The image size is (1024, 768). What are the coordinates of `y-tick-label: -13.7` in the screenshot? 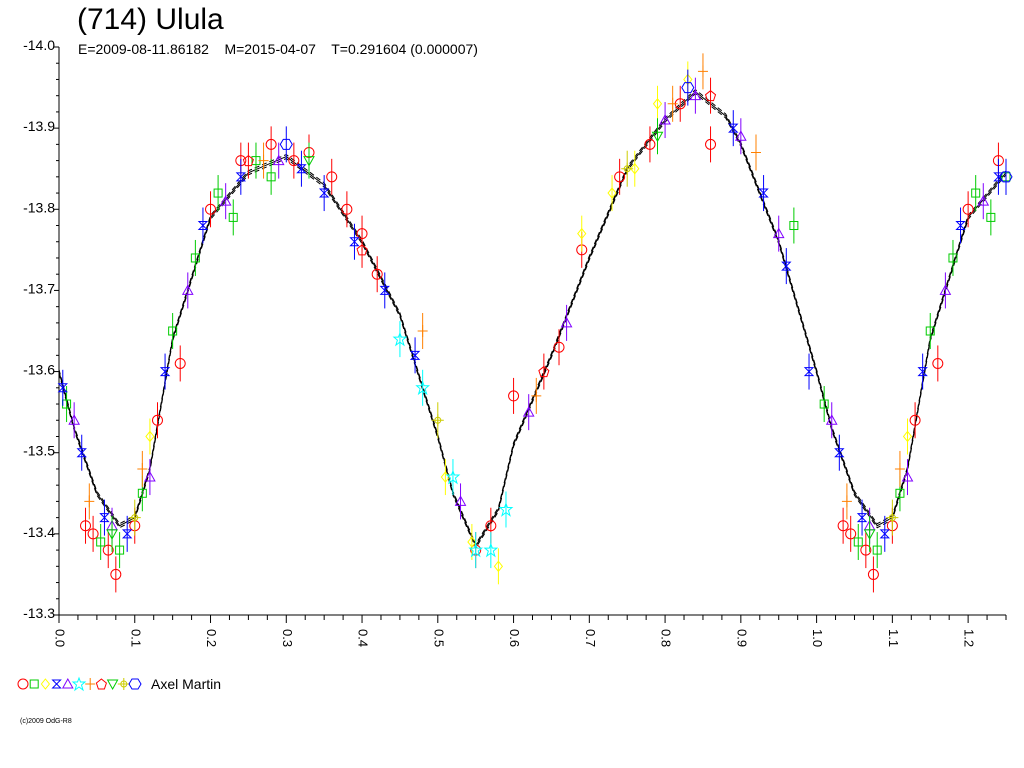 It's located at (39, 288).